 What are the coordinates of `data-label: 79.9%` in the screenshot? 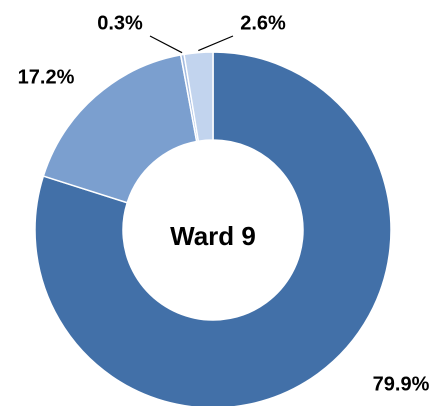 It's located at (401, 384).